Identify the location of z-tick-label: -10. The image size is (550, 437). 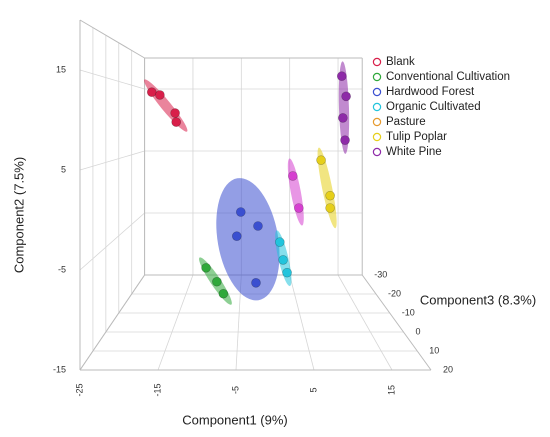
(408, 312).